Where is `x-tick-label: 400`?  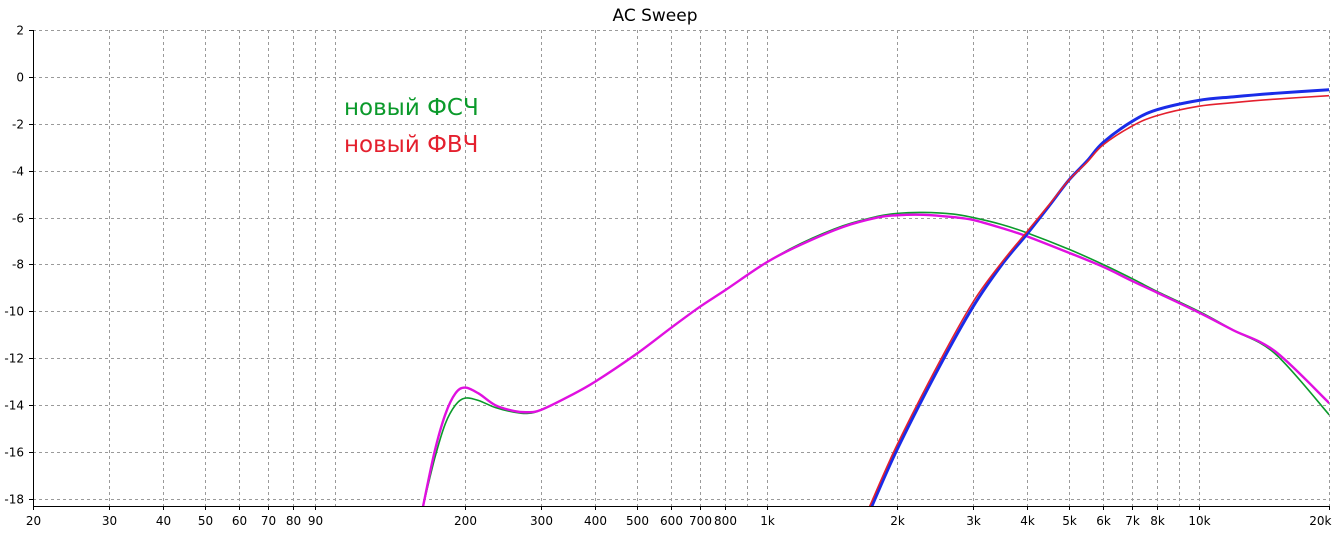
x-tick-label: 400 is located at coordinates (595, 521).